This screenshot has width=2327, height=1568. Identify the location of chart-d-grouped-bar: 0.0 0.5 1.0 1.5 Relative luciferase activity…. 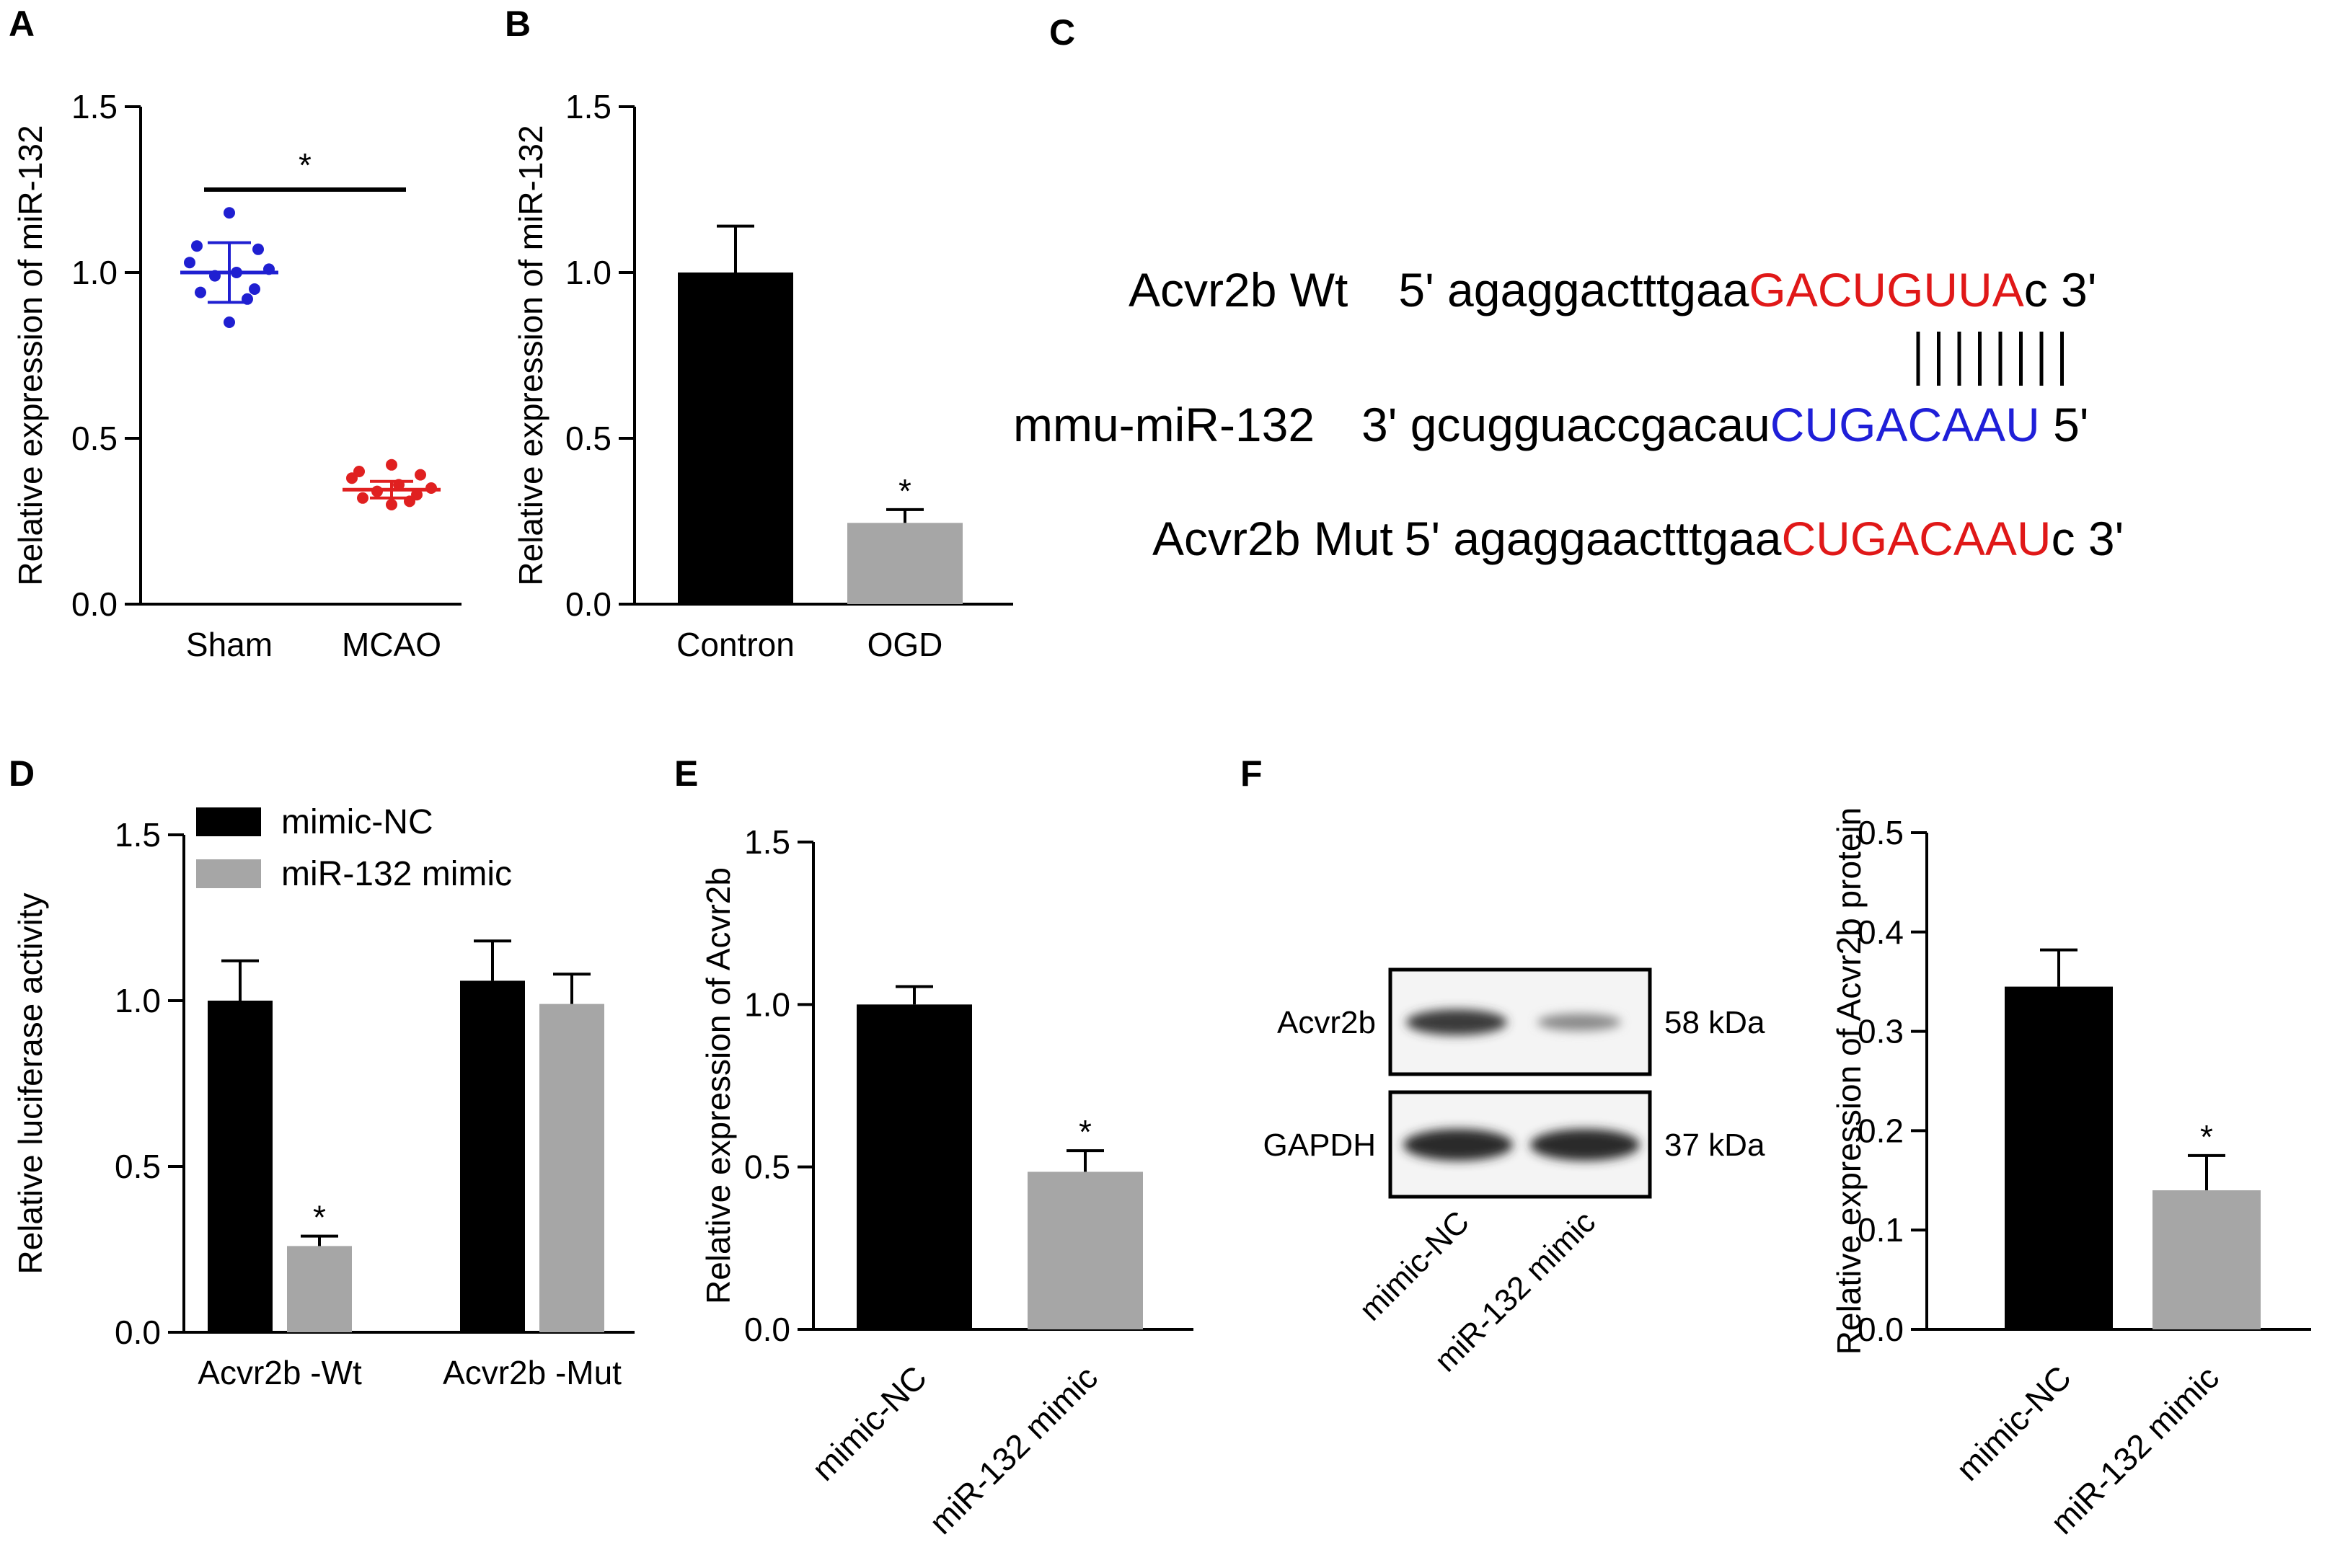
(323, 1097).